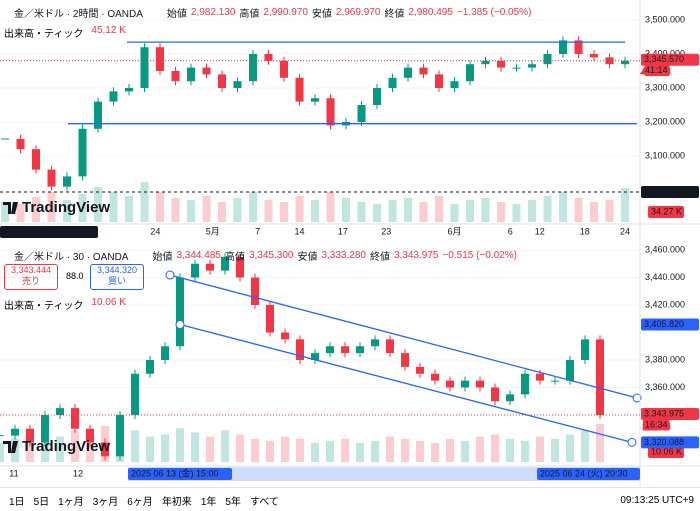 The height and width of the screenshot is (511, 700). I want to click on buy-button: 3,344.320 買い, so click(117, 277).